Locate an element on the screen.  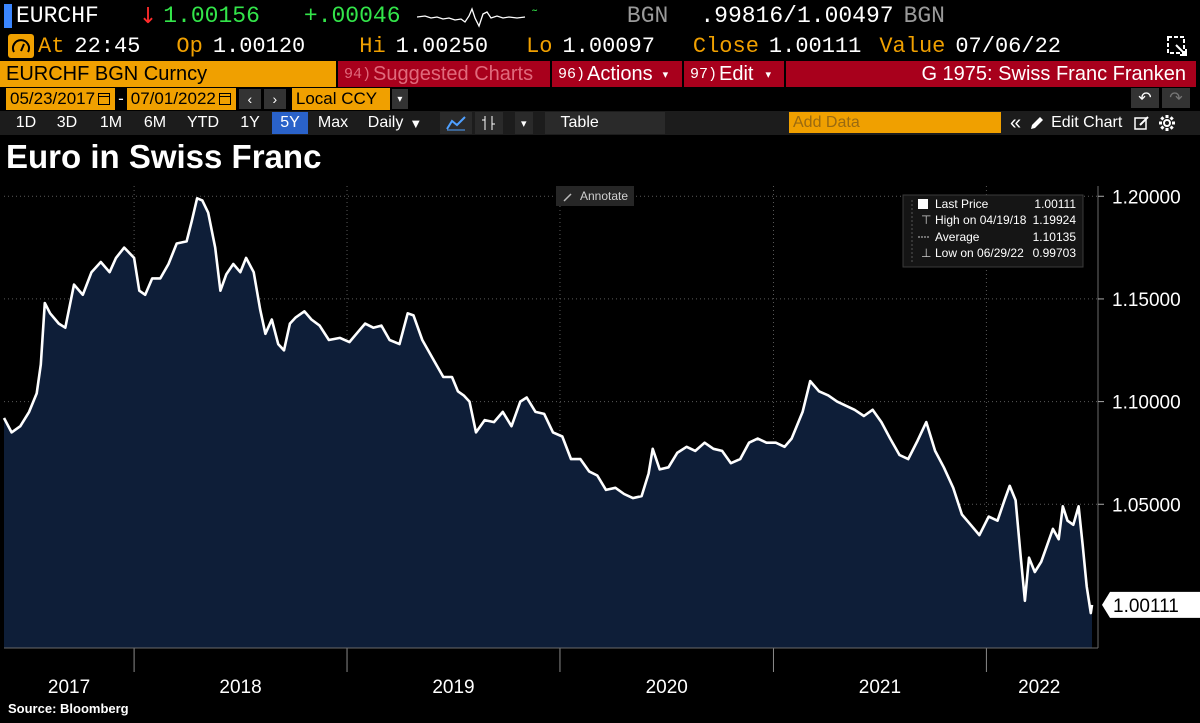
high-label: Hi is located at coordinates (372, 46).